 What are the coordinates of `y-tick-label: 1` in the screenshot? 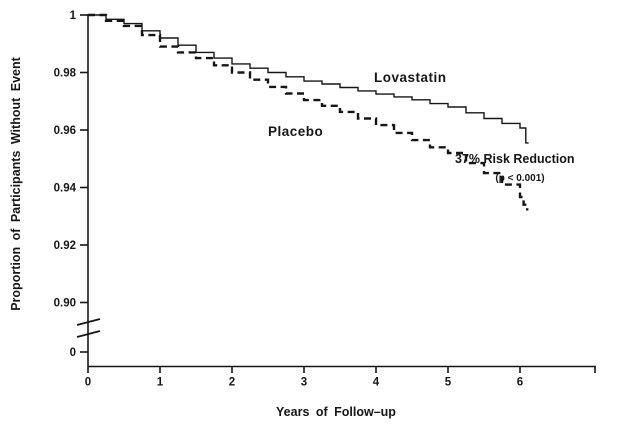 It's located at (73, 16).